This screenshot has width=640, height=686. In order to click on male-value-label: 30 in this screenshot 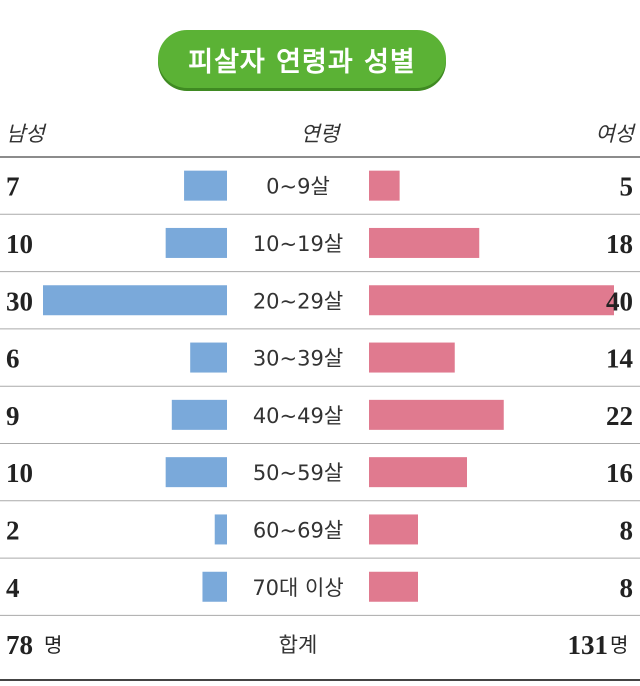, I will do `click(19, 301)`.